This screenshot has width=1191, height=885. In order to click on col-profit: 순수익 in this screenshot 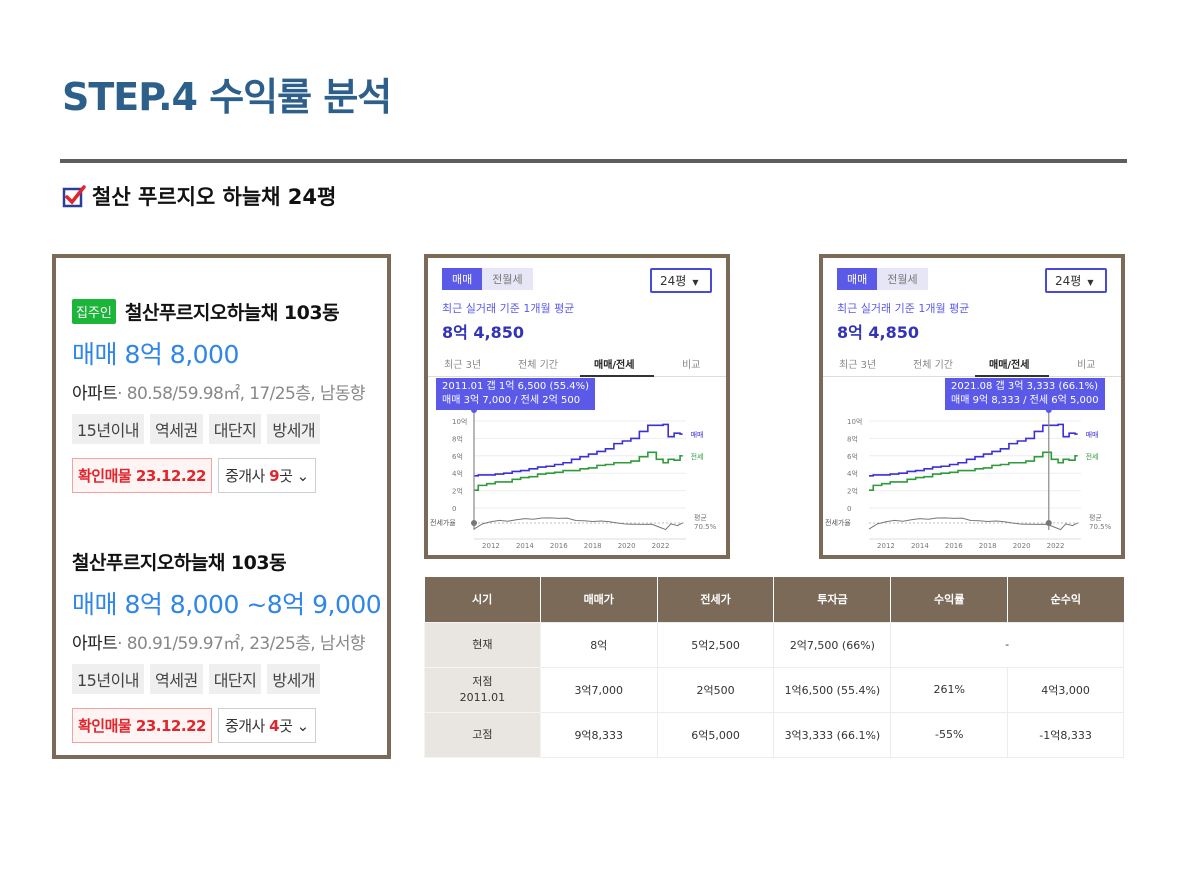, I will do `click(1065, 599)`.